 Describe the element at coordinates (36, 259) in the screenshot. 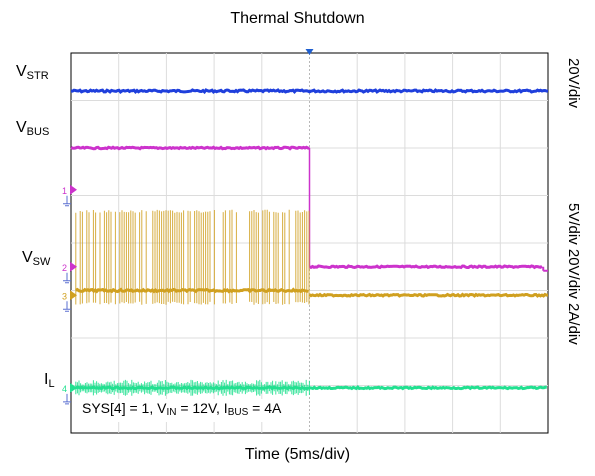

I see `label-vsw: VSW` at that location.